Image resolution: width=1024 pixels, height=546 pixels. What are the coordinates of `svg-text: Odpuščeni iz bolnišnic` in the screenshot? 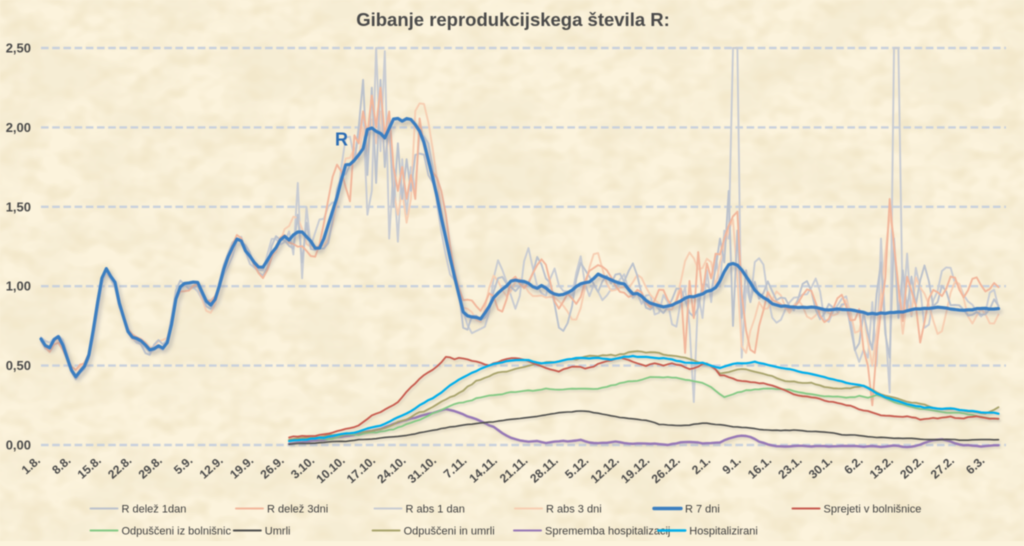 It's located at (177, 532).